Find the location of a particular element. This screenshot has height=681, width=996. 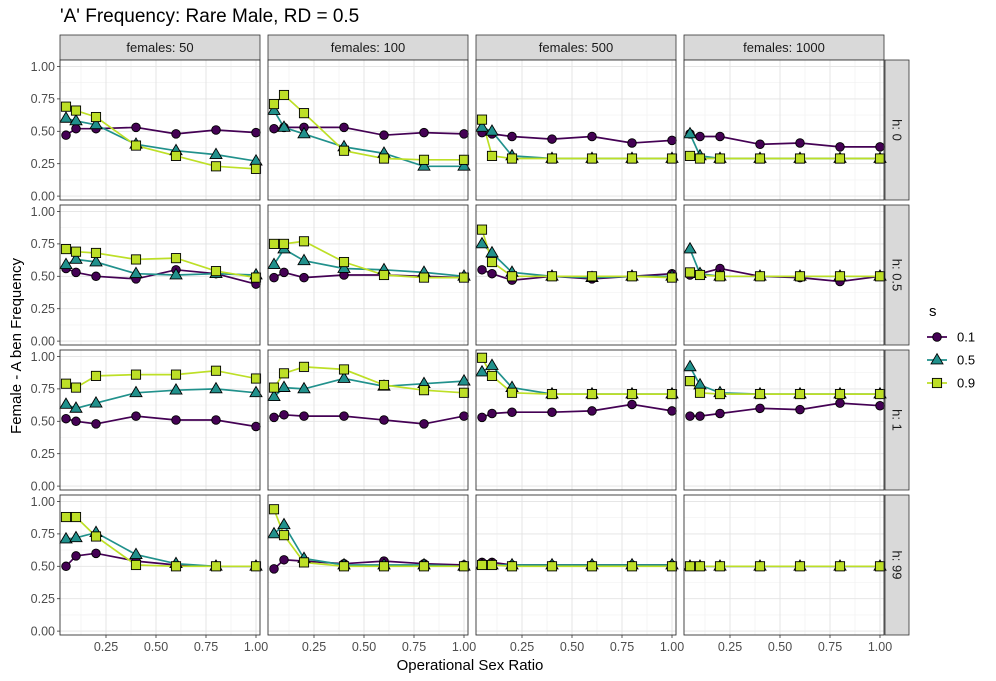

legend-key-marker is located at coordinates (937, 337).